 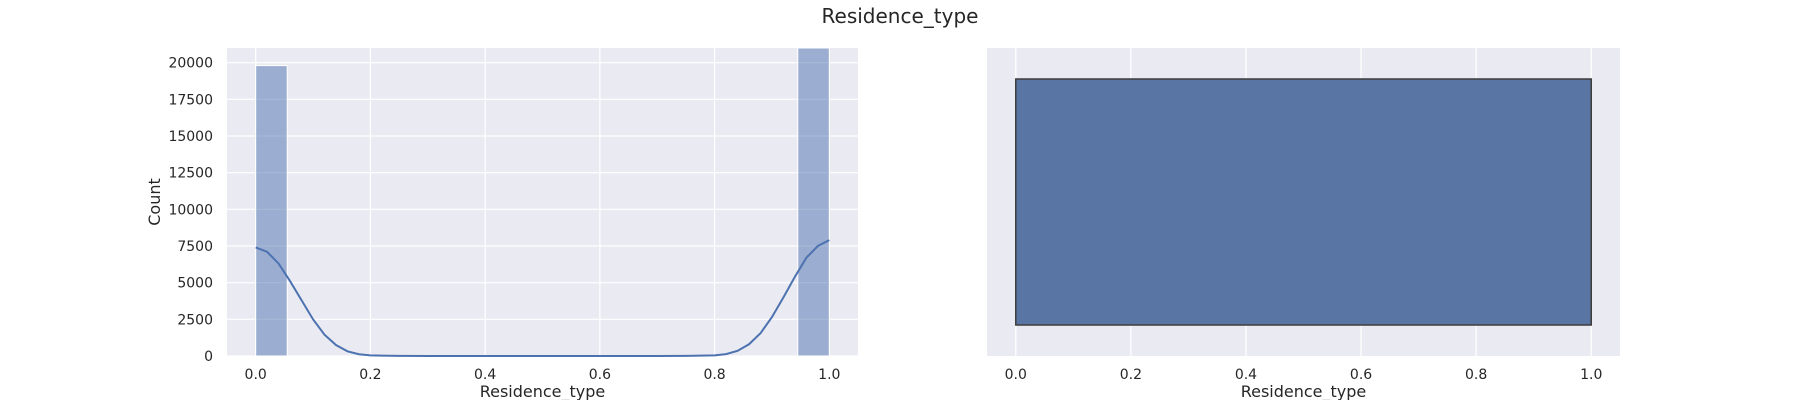 I want to click on figure-title: Residence_type, so click(x=900, y=16).